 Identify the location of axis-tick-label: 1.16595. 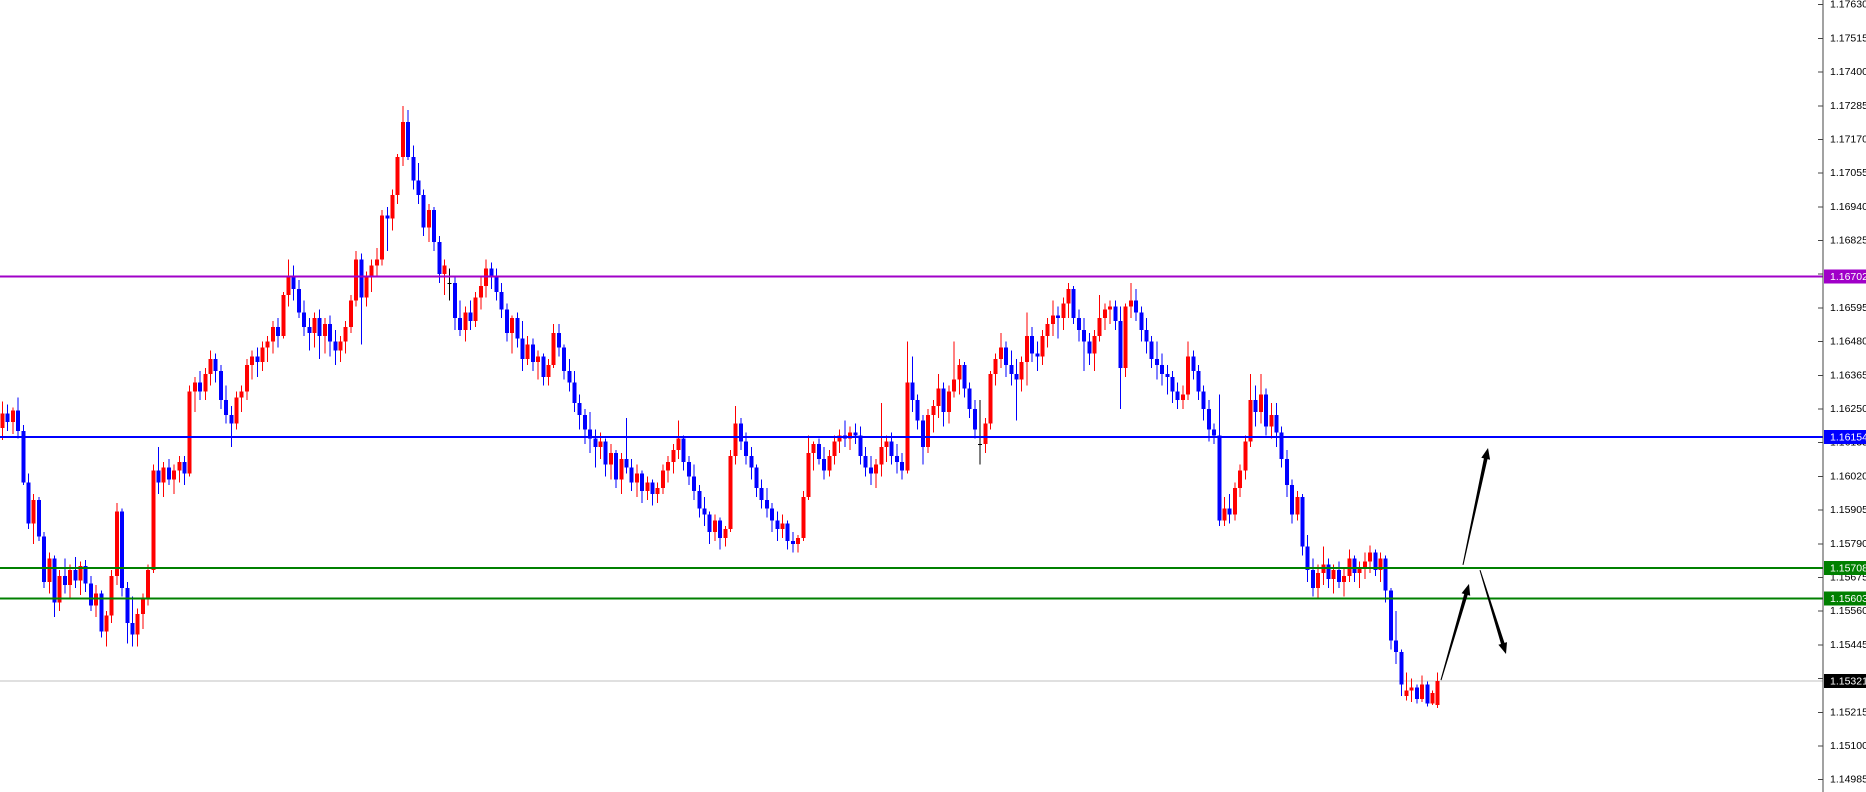
(1848, 308).